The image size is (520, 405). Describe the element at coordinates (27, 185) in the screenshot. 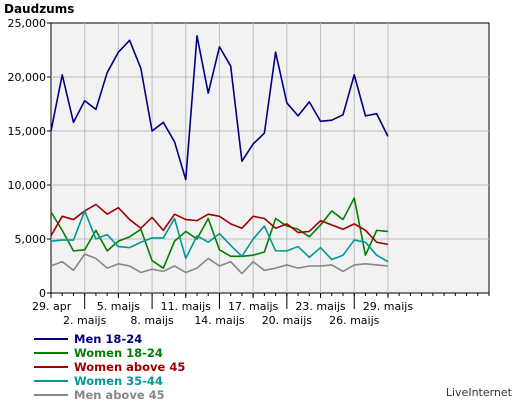

I see `y-tick-label: 10,000` at that location.